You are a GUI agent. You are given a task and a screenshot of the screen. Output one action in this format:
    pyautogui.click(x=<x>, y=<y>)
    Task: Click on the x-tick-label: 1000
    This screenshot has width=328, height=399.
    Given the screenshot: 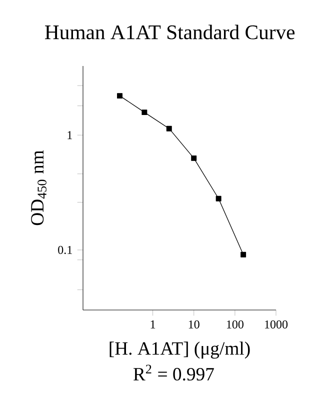 What is the action you would take?
    pyautogui.click(x=276, y=324)
    